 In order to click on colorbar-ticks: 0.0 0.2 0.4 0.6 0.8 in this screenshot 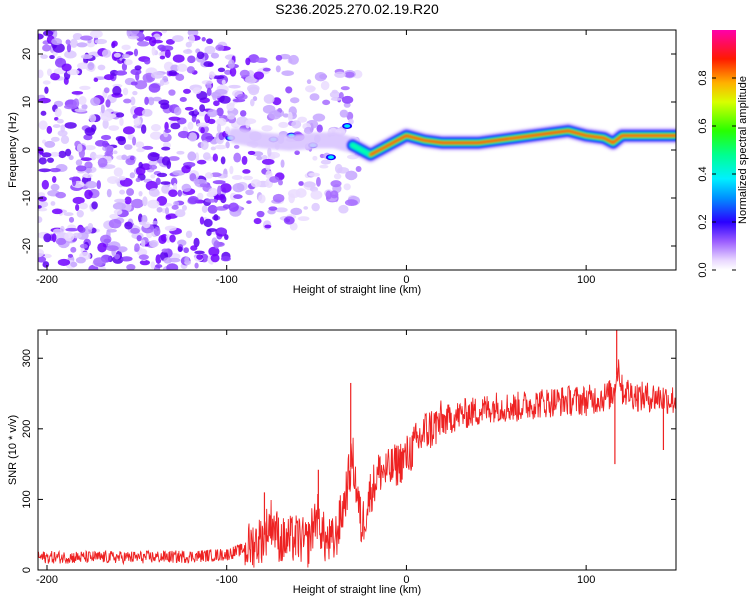, I will do `click(716, 174)`.